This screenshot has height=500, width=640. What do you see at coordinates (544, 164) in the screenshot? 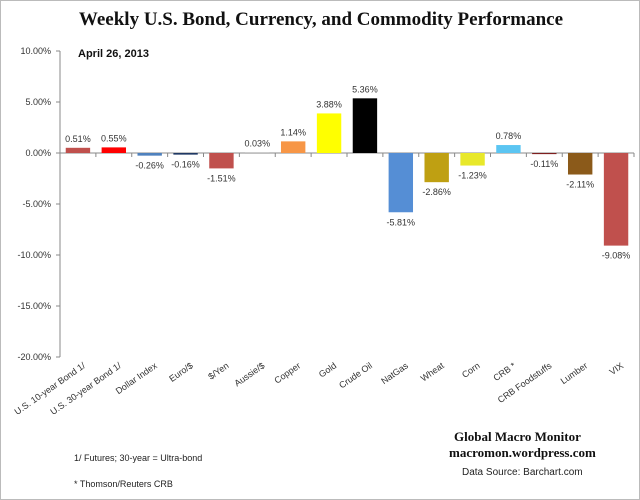
I see `data-label: -0.11%` at bounding box center [544, 164].